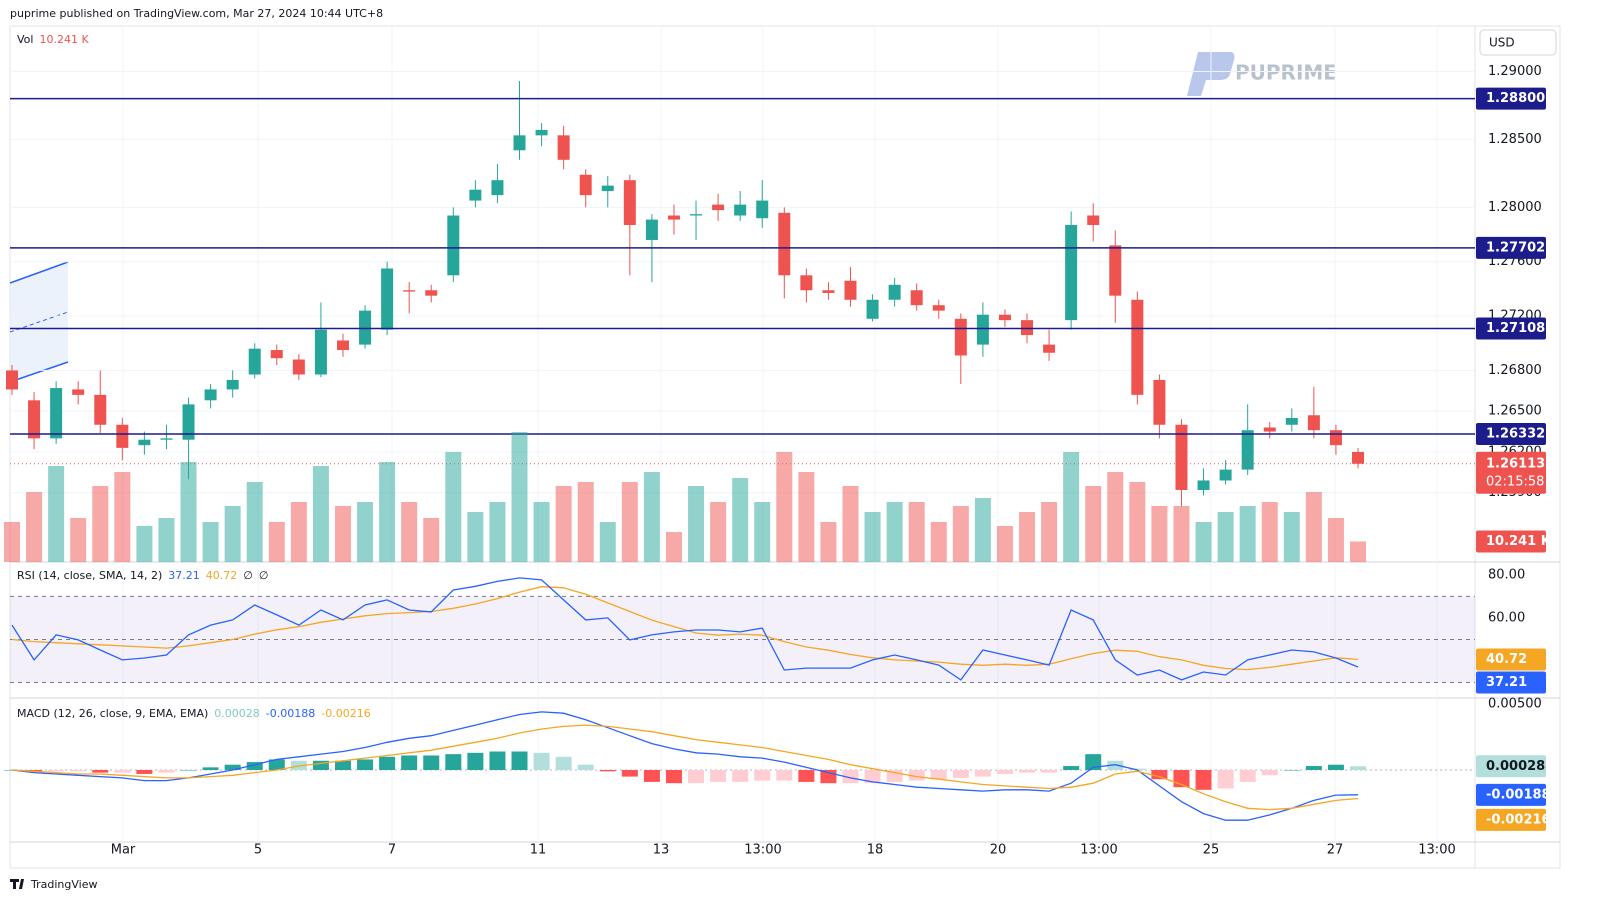 The height and width of the screenshot is (919, 1600). I want to click on currency: USD, so click(1502, 43).